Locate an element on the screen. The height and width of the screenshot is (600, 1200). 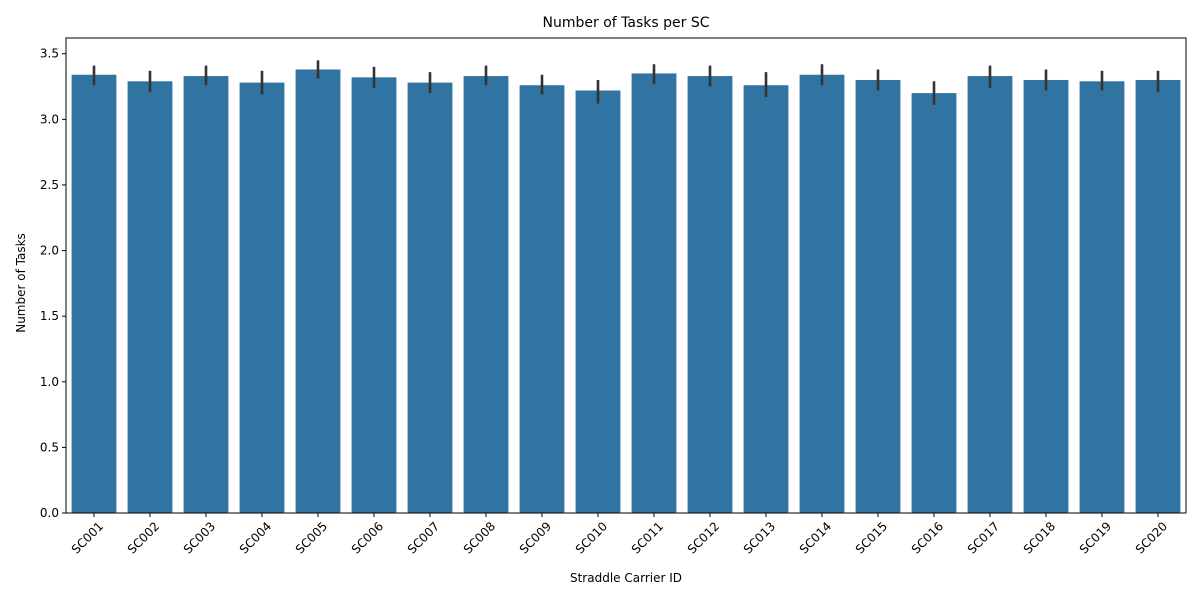
x-tick-label: SC019 is located at coordinates (1095, 537).